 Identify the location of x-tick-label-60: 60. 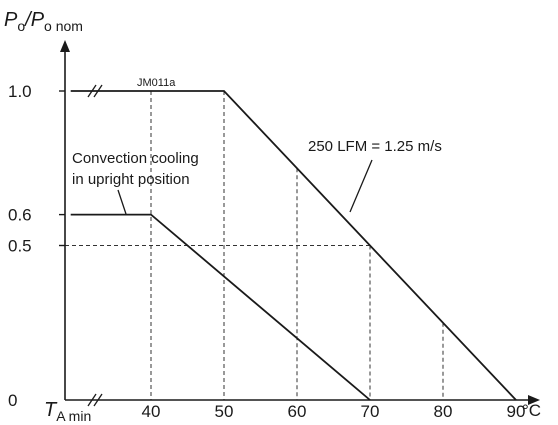
(297, 411).